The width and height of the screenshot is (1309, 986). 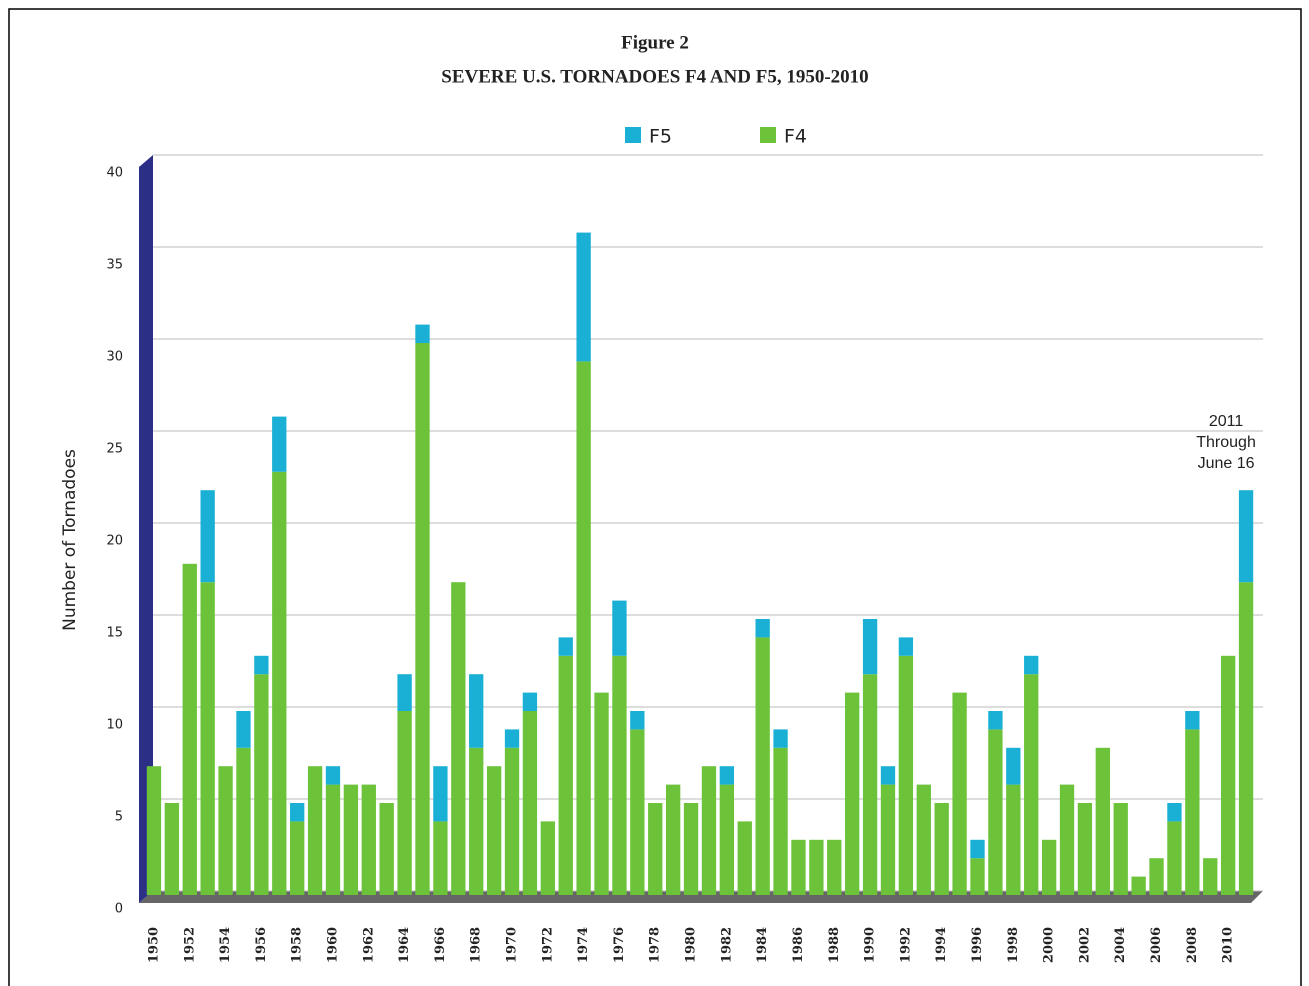 What do you see at coordinates (1226, 421) in the screenshot?
I see `annotation: 2011` at bounding box center [1226, 421].